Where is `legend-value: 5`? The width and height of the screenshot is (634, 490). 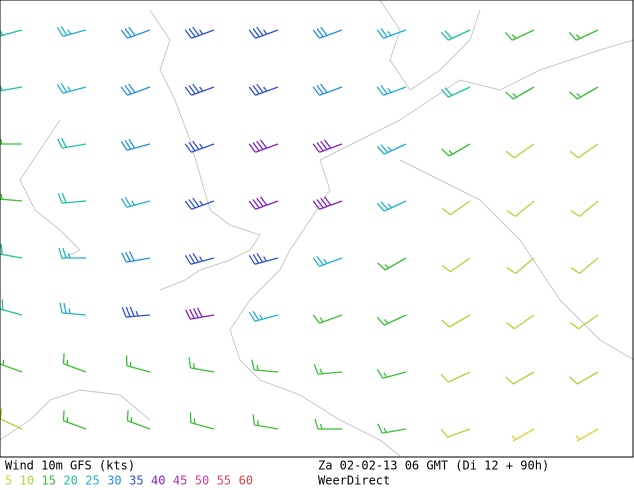
legend-value: 5 is located at coordinates (8, 481).